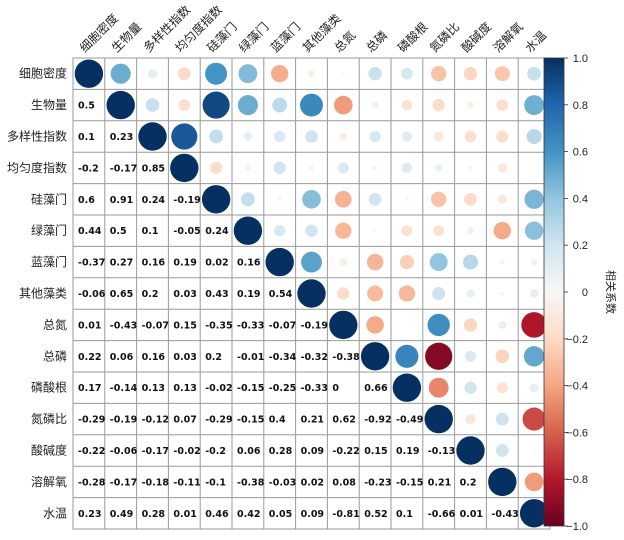  Describe the element at coordinates (345, 451) in the screenshot. I see `corr-value-12-8: -0.22` at that location.